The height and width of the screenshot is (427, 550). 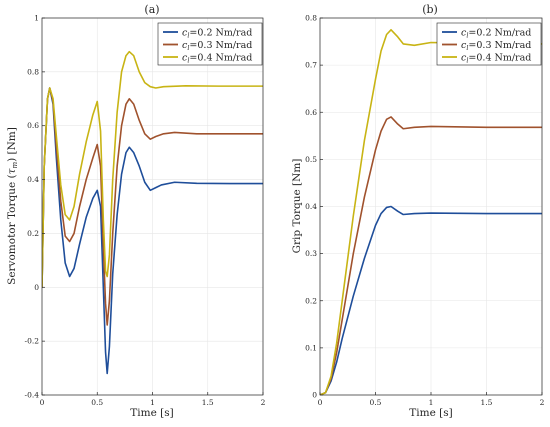 I want to click on panel-a-x-axis-title: Time [s], so click(x=151, y=413).